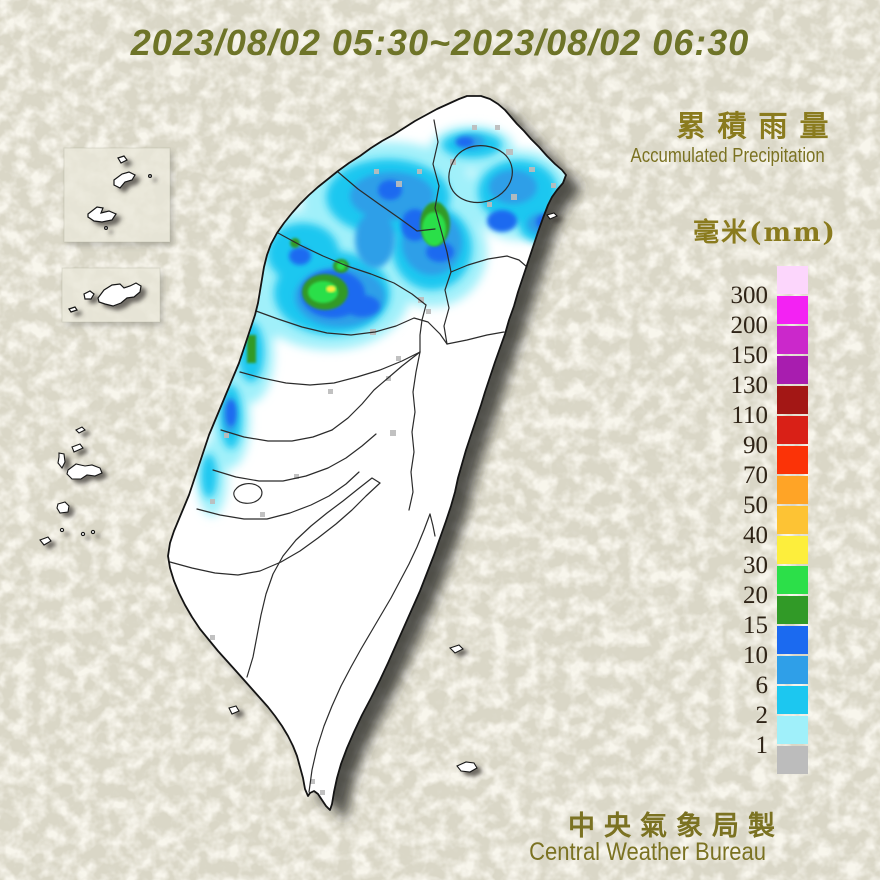 The width and height of the screenshot is (880, 880). Describe the element at coordinates (440, 42) in the screenshot. I see `page-title: 2023/08/02 05:30~2023/08/02 06:30` at that location.